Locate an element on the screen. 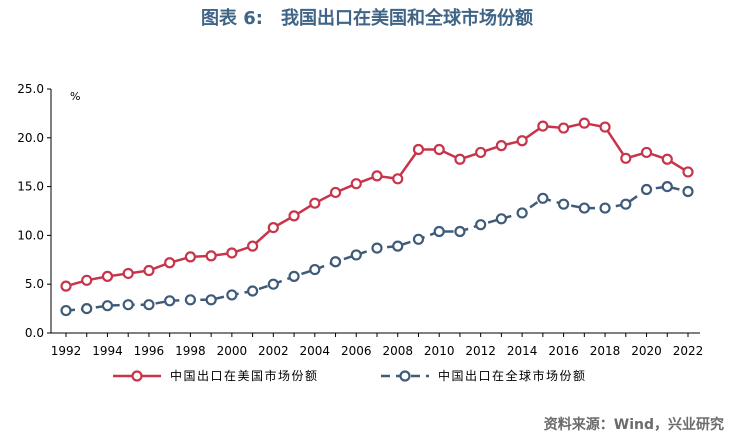  x-tick-label: 2018 is located at coordinates (605, 351).